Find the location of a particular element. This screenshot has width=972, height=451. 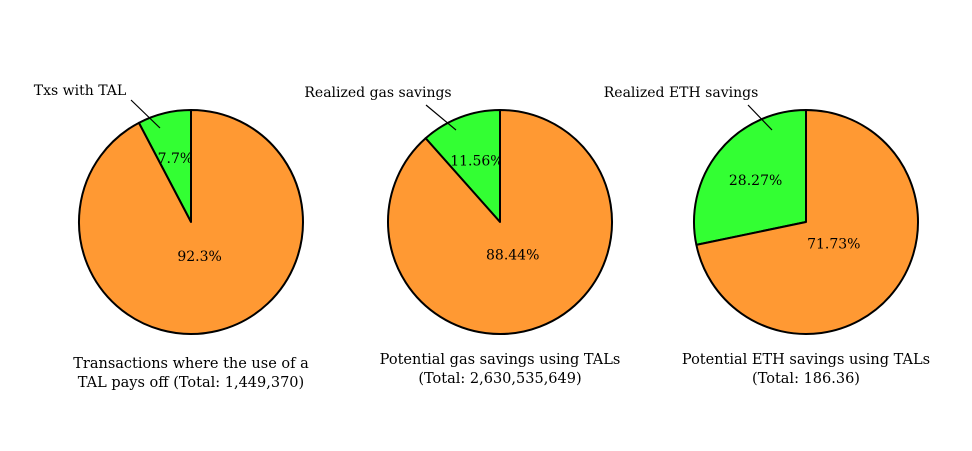

slice-value-label: 11.56% is located at coordinates (476, 161).